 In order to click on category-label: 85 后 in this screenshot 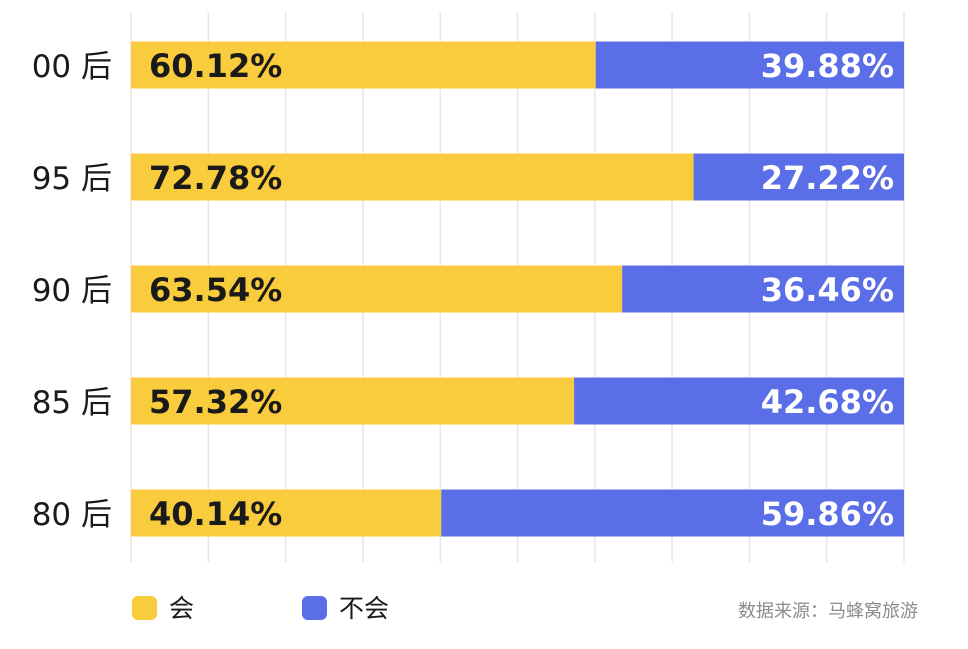, I will do `click(72, 403)`.